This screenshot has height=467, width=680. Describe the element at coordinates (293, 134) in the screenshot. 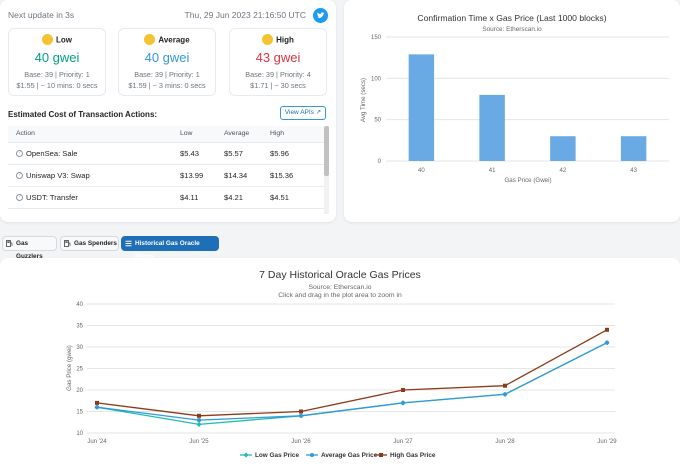

I see `col-high: High` at that location.